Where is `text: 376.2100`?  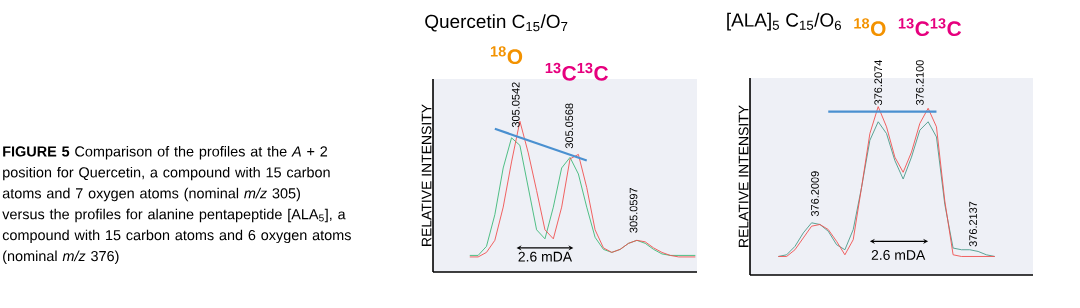
text: 376.2100 is located at coordinates (919, 83).